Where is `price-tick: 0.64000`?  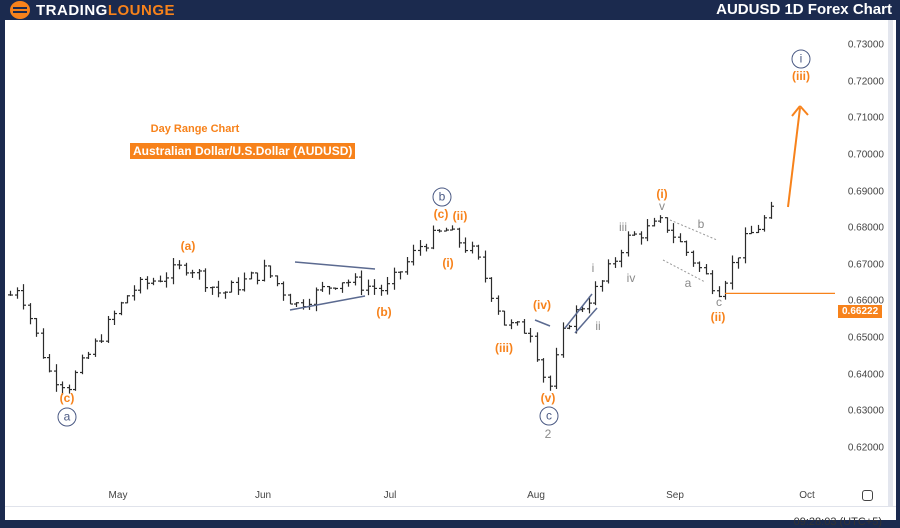 price-tick: 0.64000 is located at coordinates (865, 375).